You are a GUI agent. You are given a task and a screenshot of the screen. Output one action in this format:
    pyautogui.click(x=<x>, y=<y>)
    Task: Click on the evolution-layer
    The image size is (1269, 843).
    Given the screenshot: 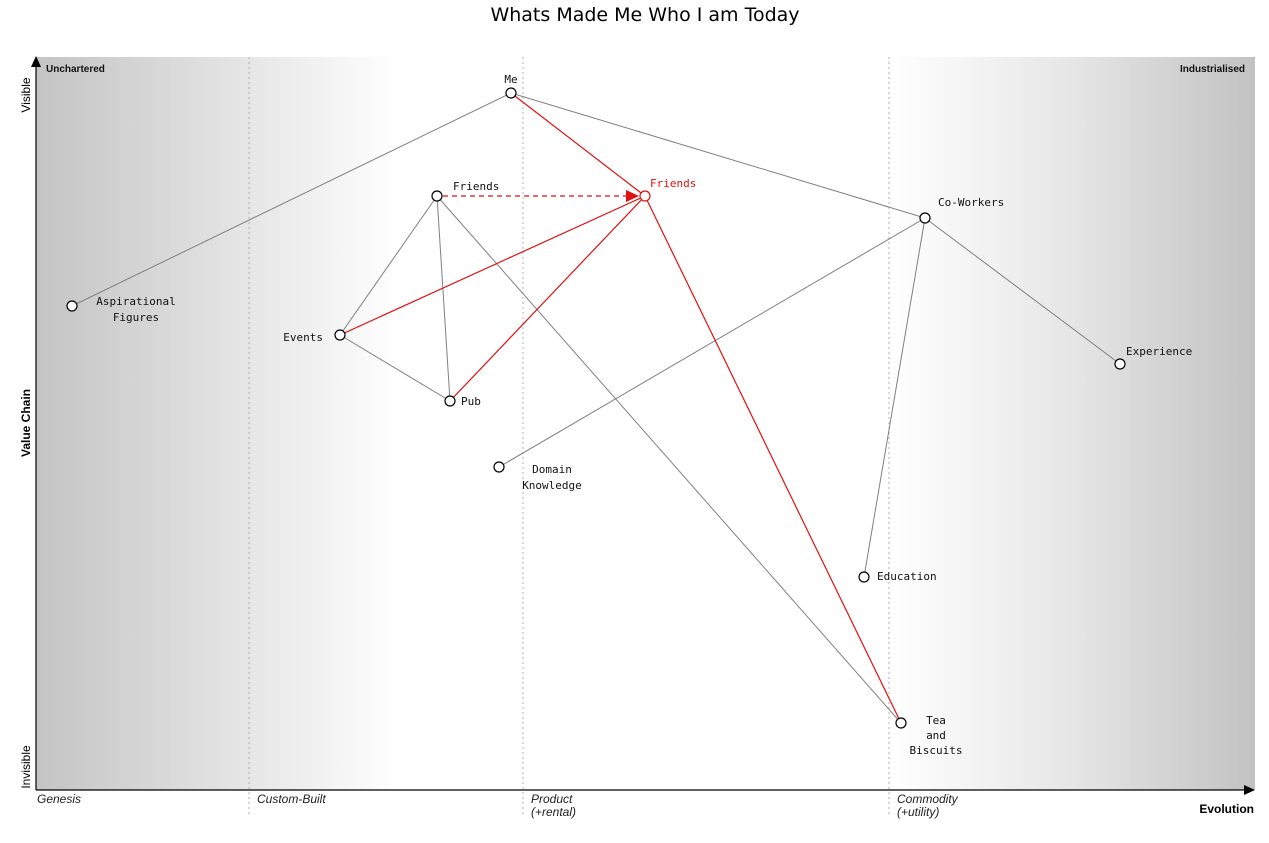 What is the action you would take?
    pyautogui.click(x=541, y=196)
    